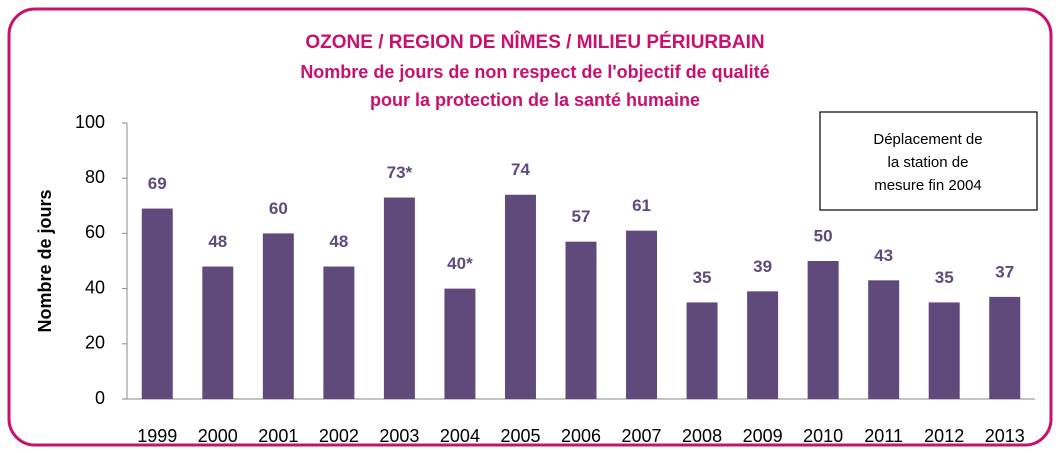 This screenshot has height=453, width=1060. Describe the element at coordinates (641, 205) in the screenshot. I see `data-label: 61` at that location.